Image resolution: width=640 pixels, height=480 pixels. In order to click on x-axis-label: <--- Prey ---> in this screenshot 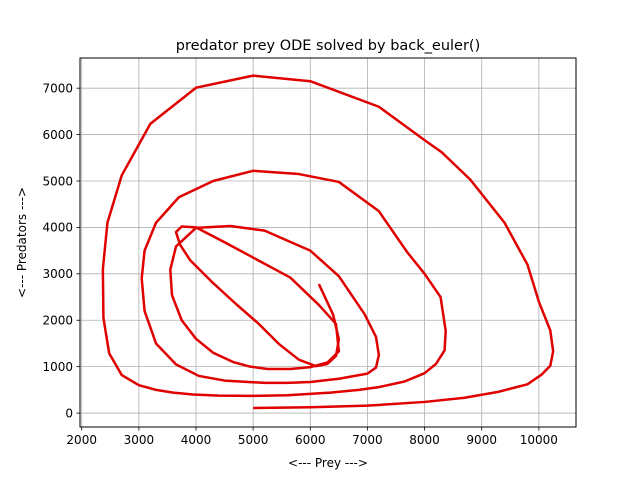, I will do `click(328, 463)`.